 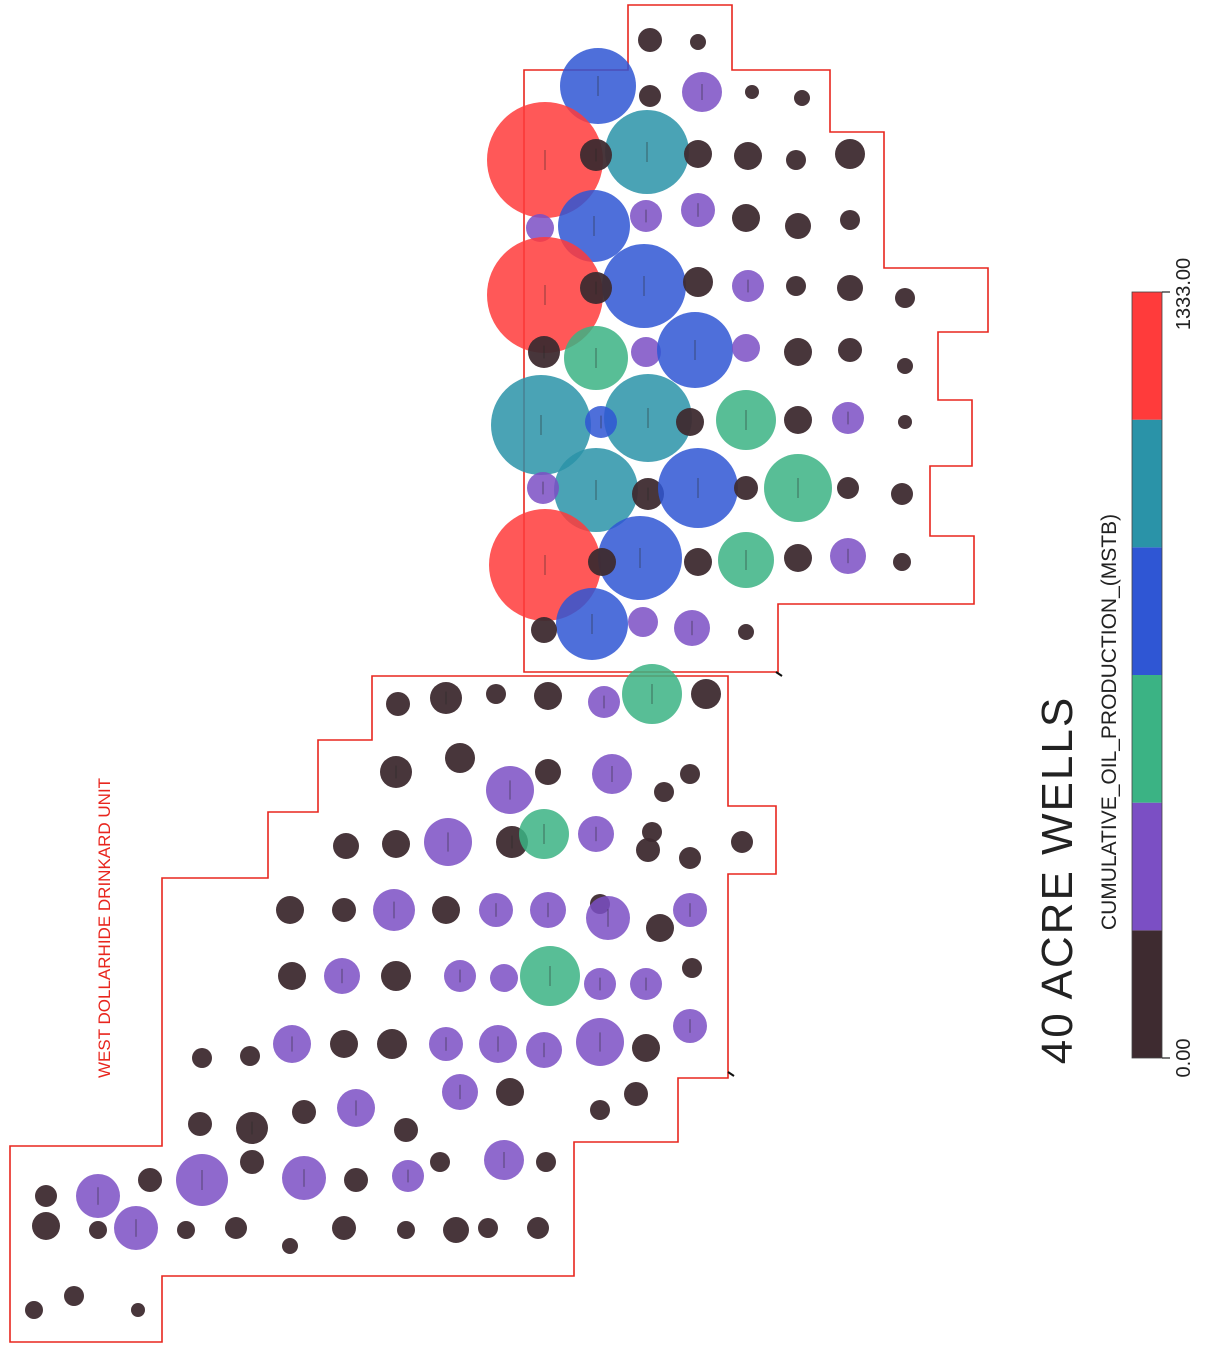 I want to click on legend-swatch, so click(x=1147, y=611).